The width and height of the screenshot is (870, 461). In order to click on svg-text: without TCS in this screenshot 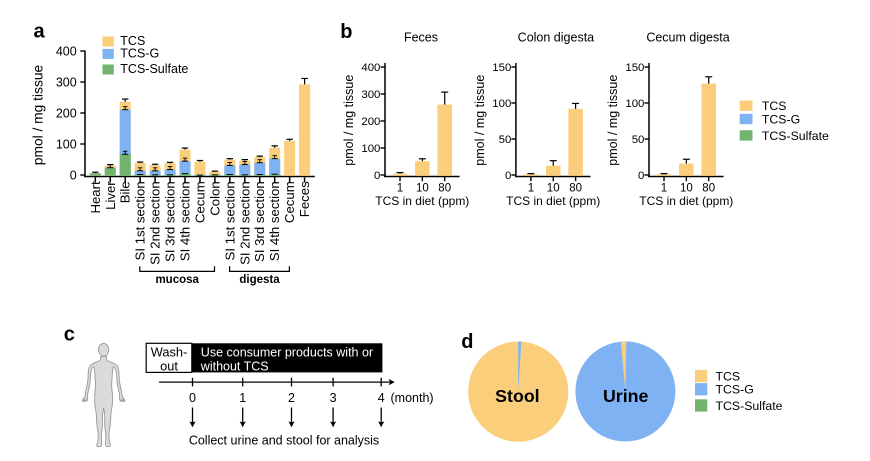, I will do `click(234, 367)`.